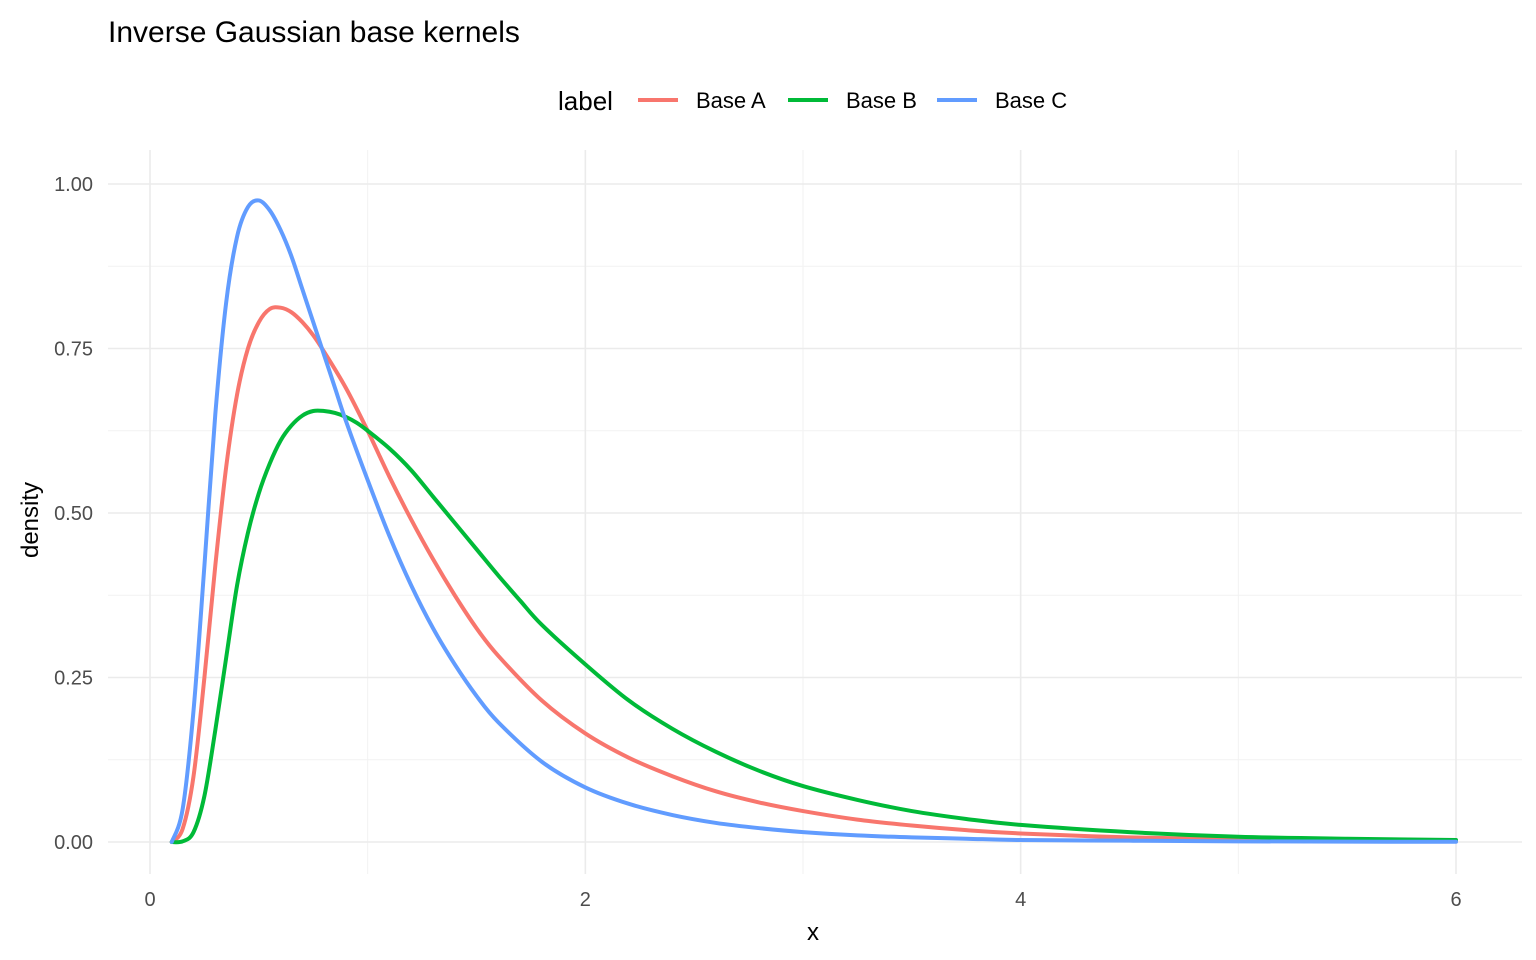  I want to click on legend-label-base-b: Base B, so click(881, 100).